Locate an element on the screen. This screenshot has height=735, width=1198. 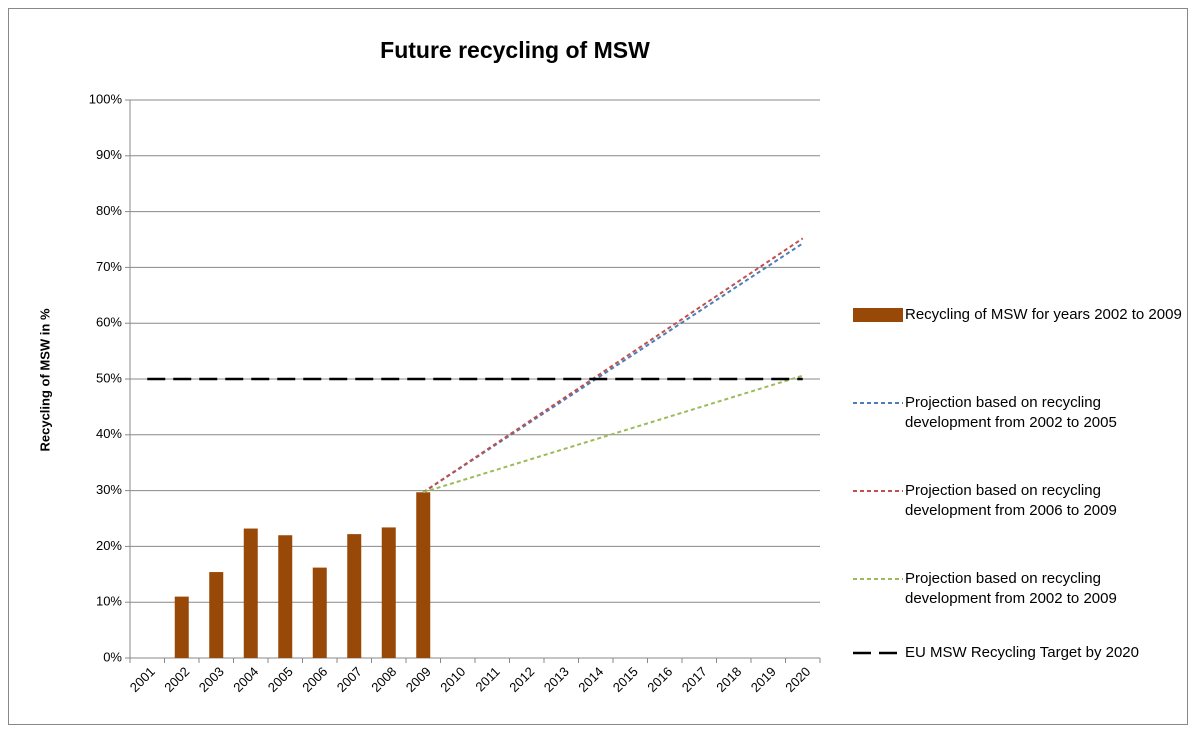
x-tick-label: 2013 is located at coordinates (556, 679).